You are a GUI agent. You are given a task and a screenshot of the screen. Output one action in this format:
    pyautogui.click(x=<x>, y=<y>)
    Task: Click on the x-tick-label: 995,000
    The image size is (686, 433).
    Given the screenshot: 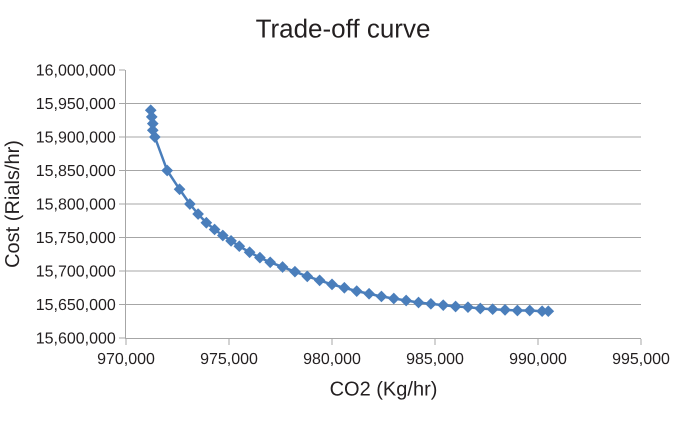 What is the action you would take?
    pyautogui.click(x=641, y=359)
    